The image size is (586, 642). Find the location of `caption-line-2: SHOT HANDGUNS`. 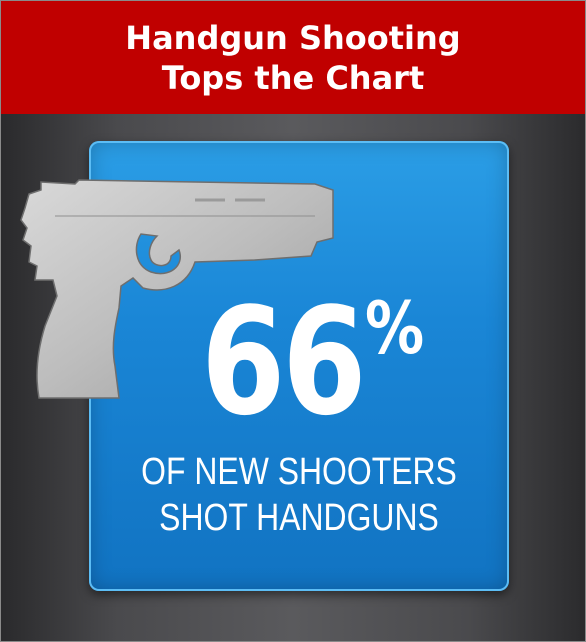

caption-line-2: SHOT HANDGUNS is located at coordinates (299, 518).